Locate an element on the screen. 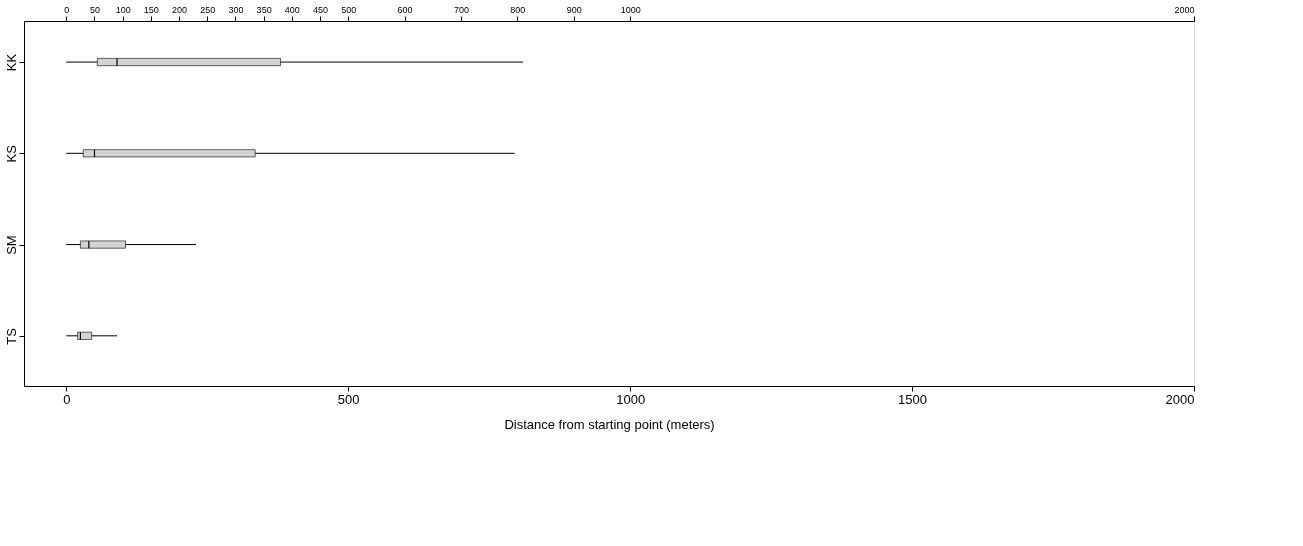  x2-tick-label: 200 is located at coordinates (180, 9).